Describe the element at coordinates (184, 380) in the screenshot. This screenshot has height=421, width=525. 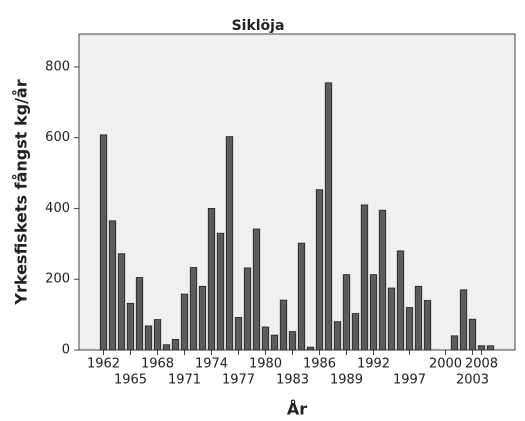
I see `x-tick-label: 1971` at that location.